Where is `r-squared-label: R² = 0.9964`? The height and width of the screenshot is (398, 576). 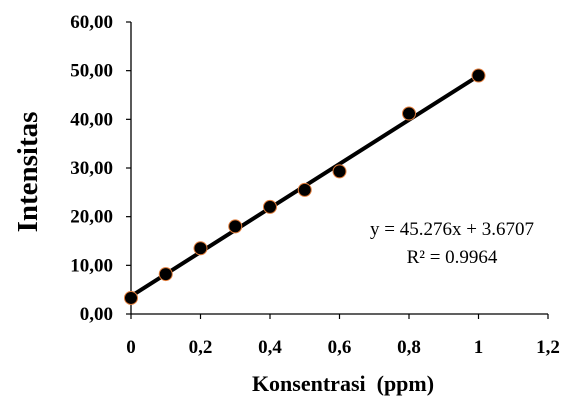 r-squared-label: R² = 0.9964 is located at coordinates (452, 257).